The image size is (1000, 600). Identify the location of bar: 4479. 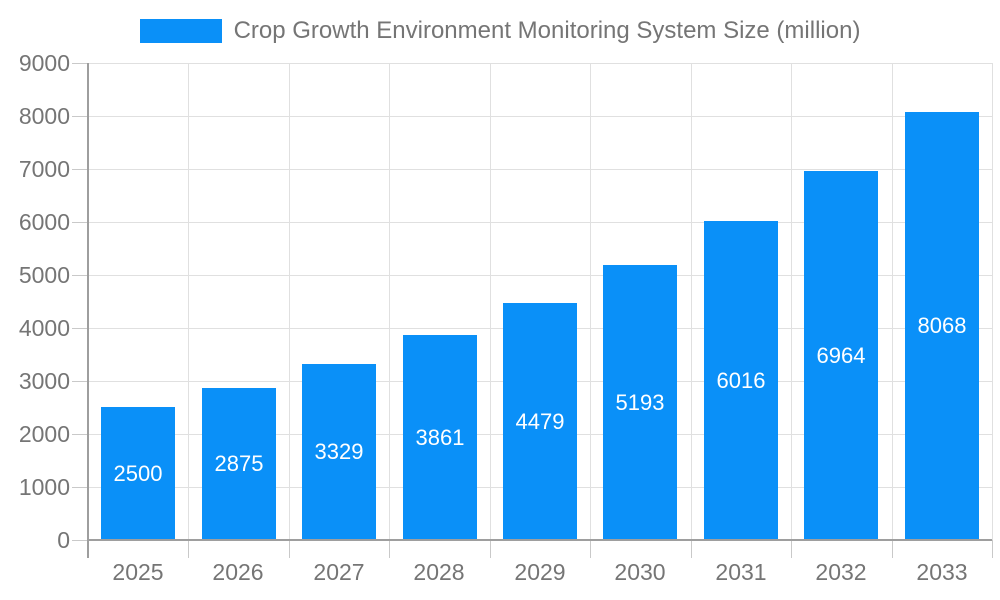
(540, 421).